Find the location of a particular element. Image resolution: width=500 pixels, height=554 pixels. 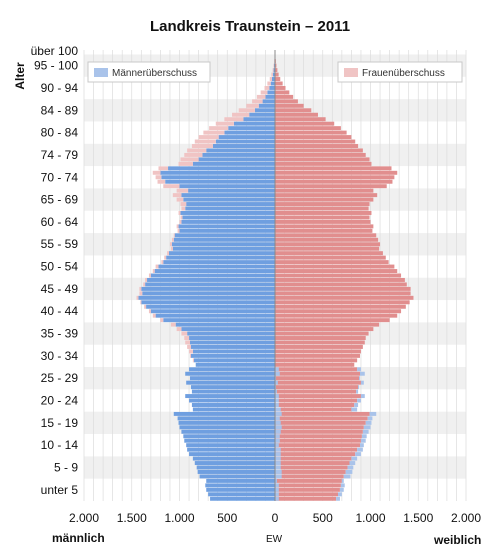

y-tick-label: 50 - 54 is located at coordinates (60, 267).